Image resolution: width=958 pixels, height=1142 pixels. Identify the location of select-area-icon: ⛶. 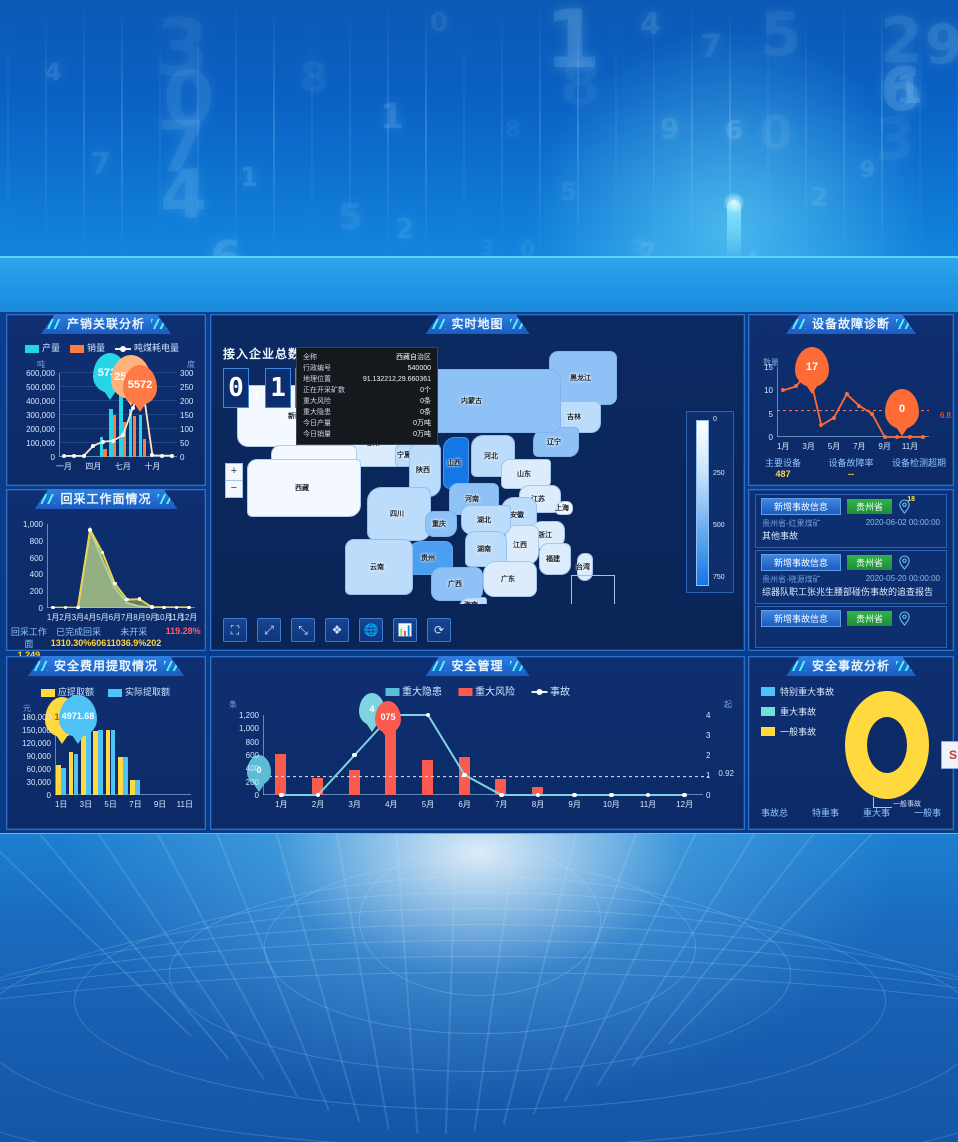
(235, 630).